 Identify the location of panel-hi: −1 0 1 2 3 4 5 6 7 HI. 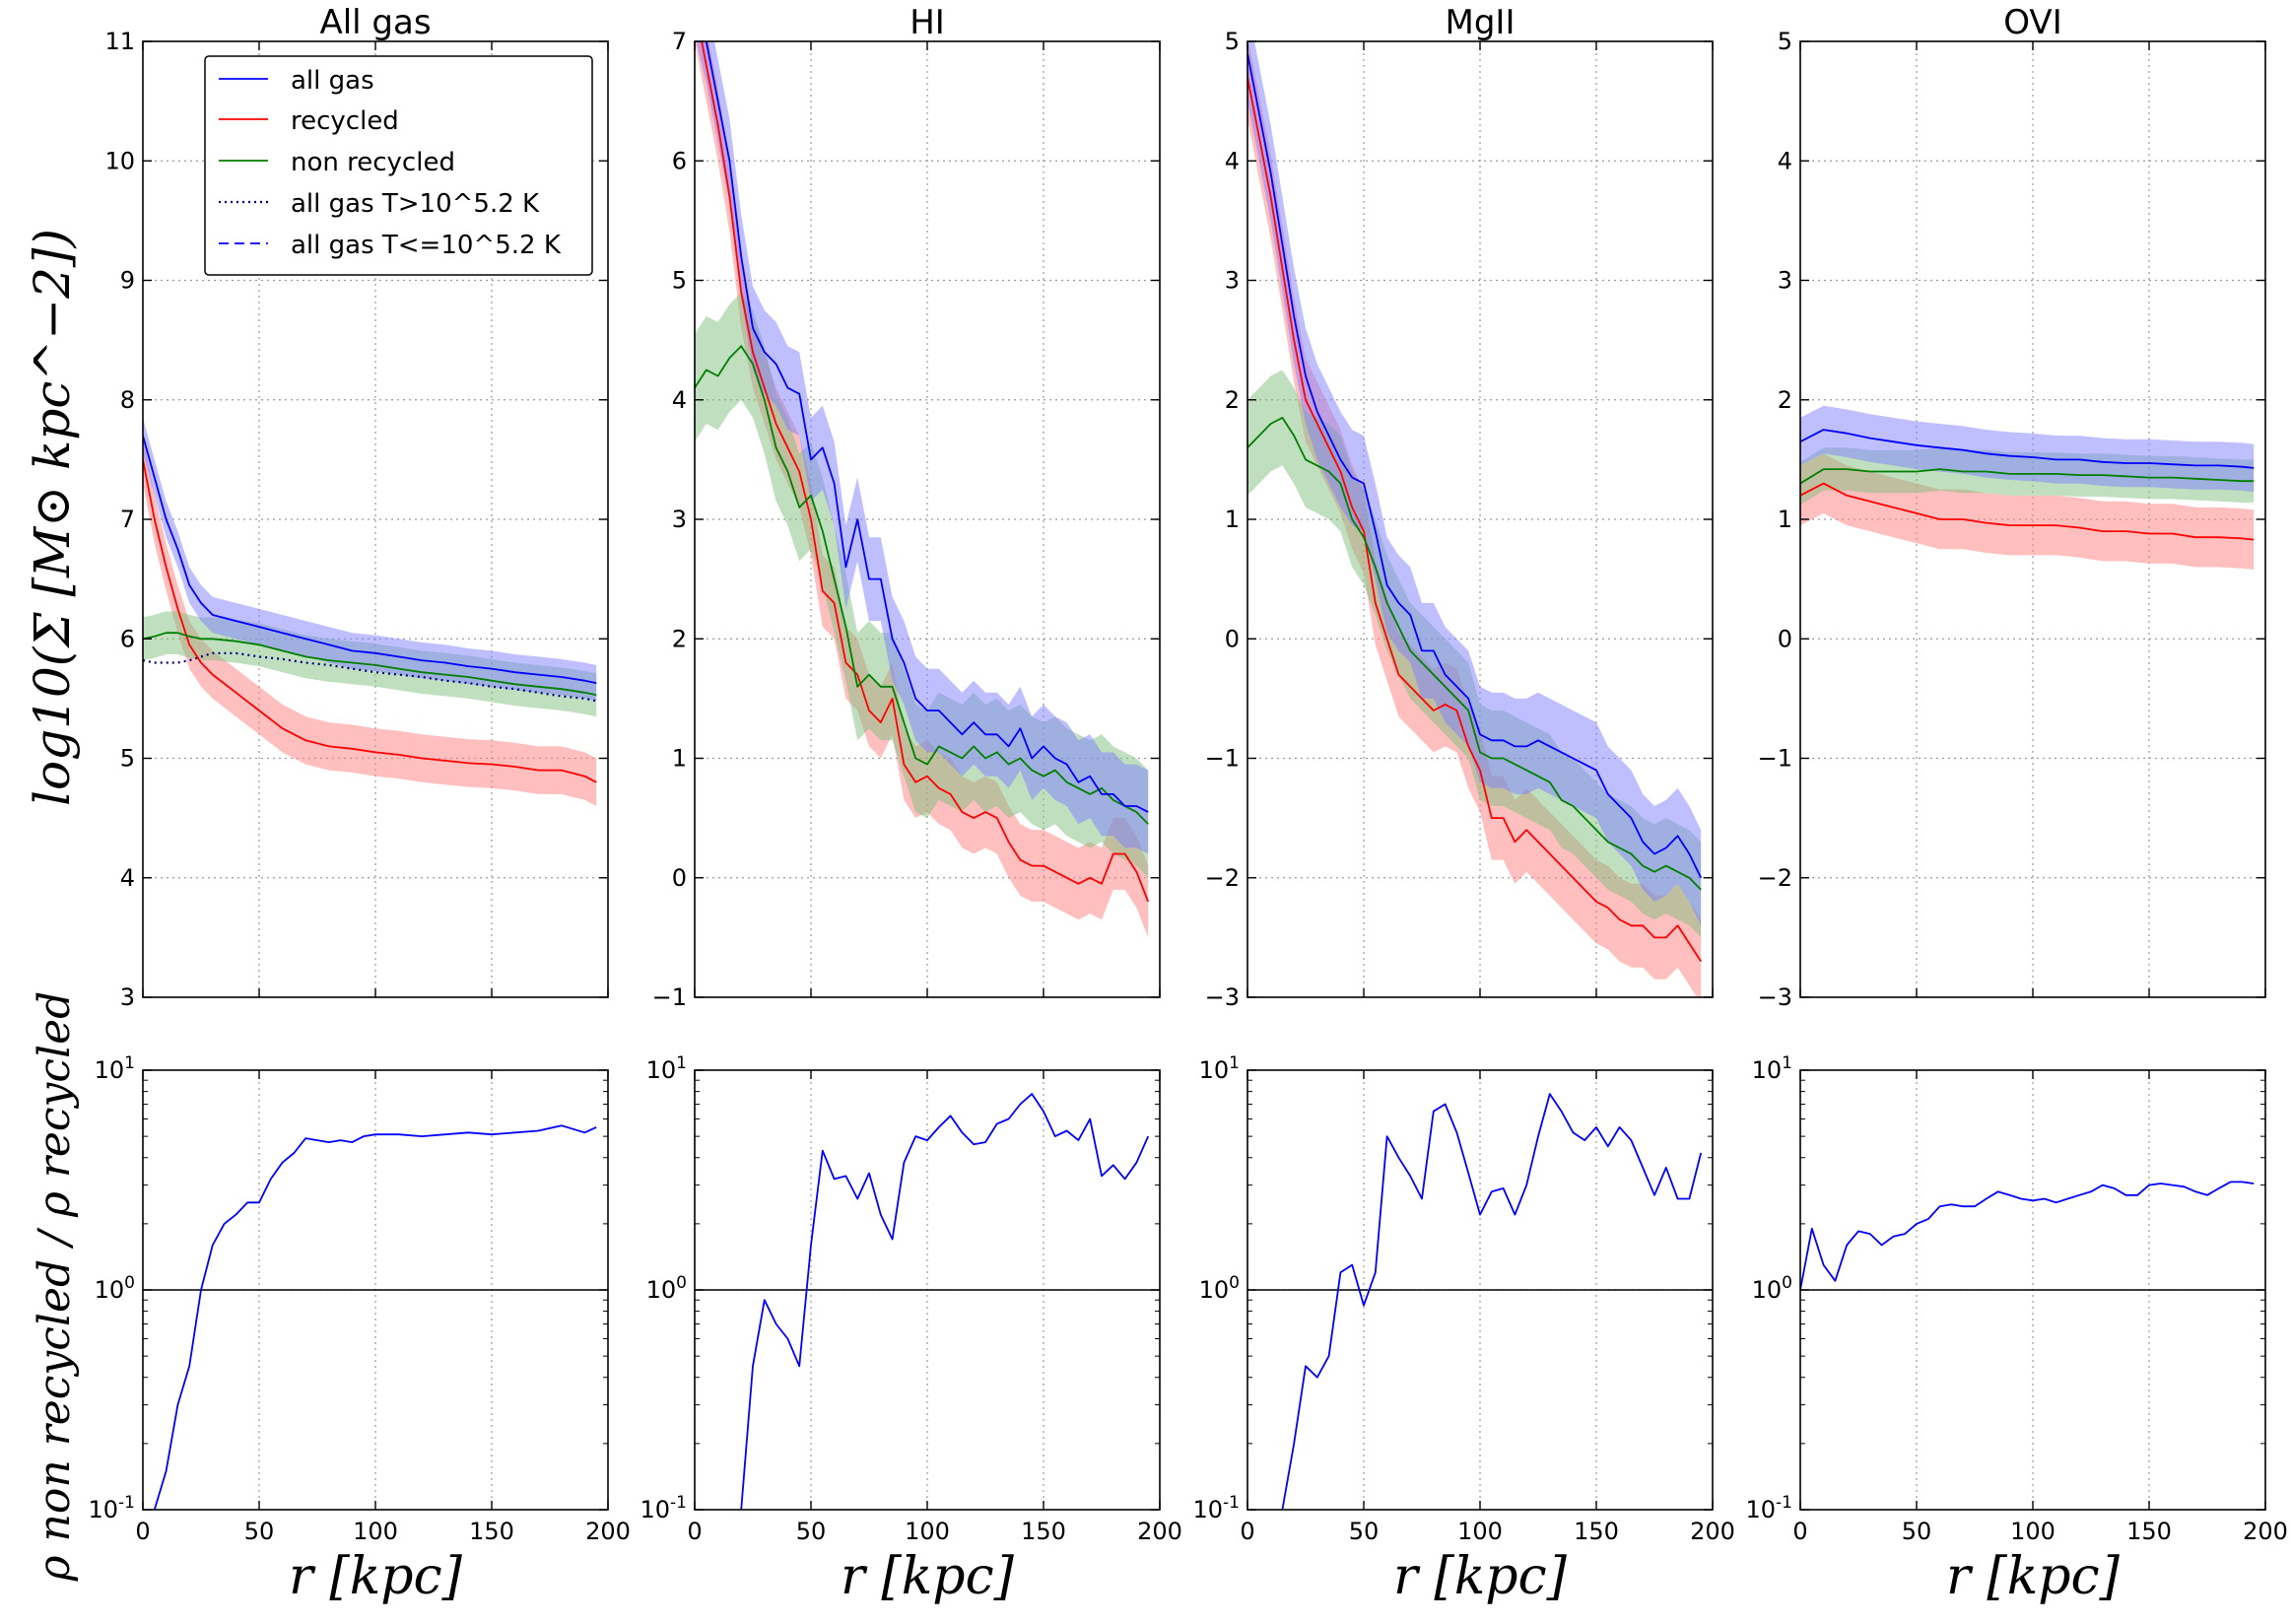
(906, 506).